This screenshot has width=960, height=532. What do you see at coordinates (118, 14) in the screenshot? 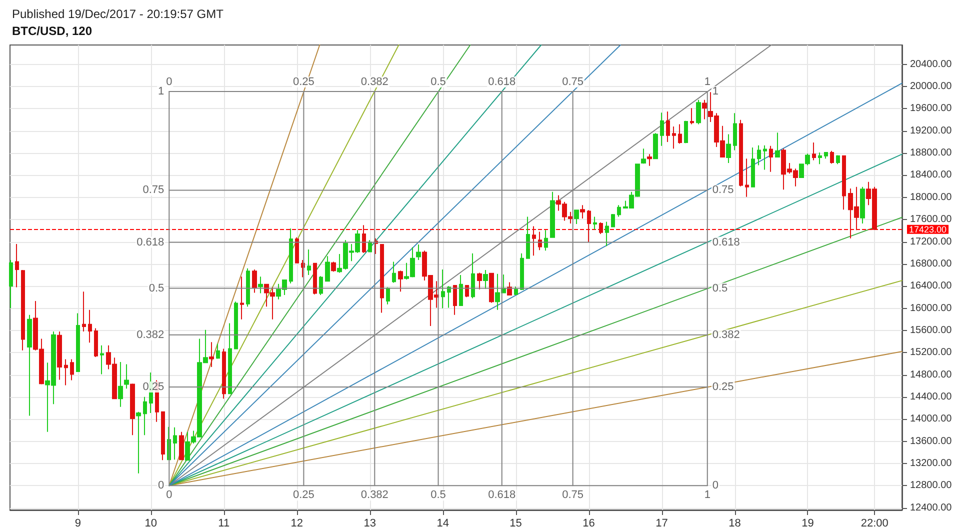
I see `chart-subtitle: Published 19/Dec/2017 - 20:19:57 GMT` at bounding box center [118, 14].